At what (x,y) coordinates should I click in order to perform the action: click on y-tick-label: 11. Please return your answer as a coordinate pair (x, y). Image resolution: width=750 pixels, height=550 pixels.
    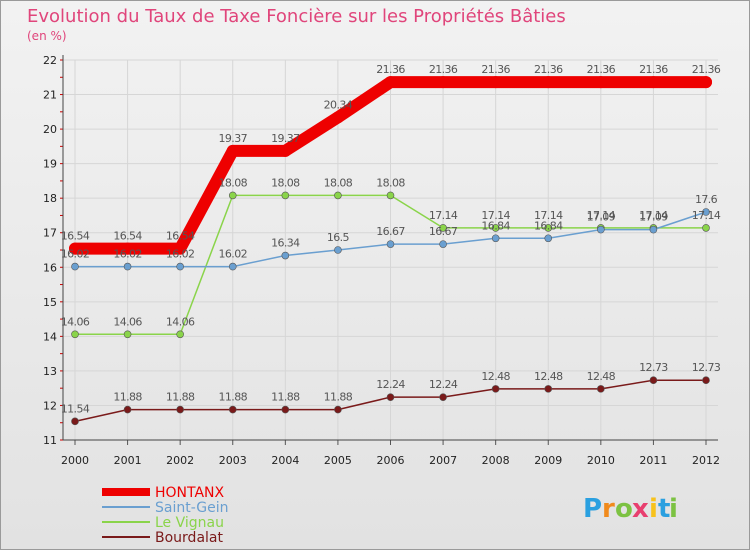
    Looking at the image, I should click on (50, 440).